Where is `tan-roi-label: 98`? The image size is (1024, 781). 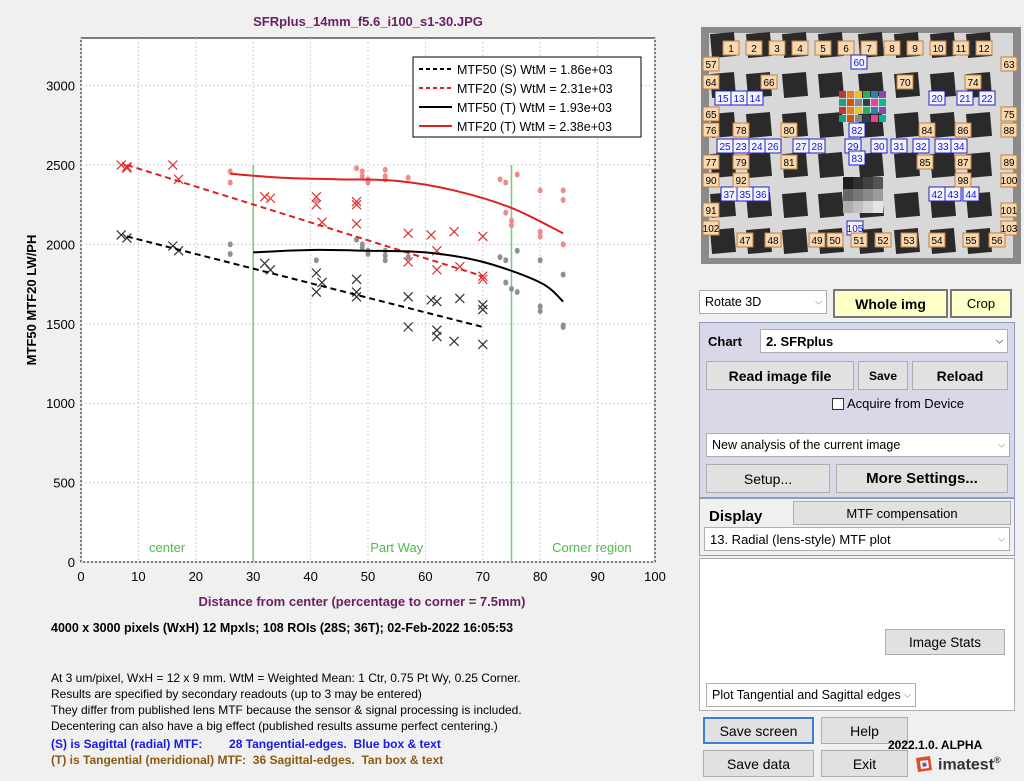
tan-roi-label: 98 is located at coordinates (963, 181).